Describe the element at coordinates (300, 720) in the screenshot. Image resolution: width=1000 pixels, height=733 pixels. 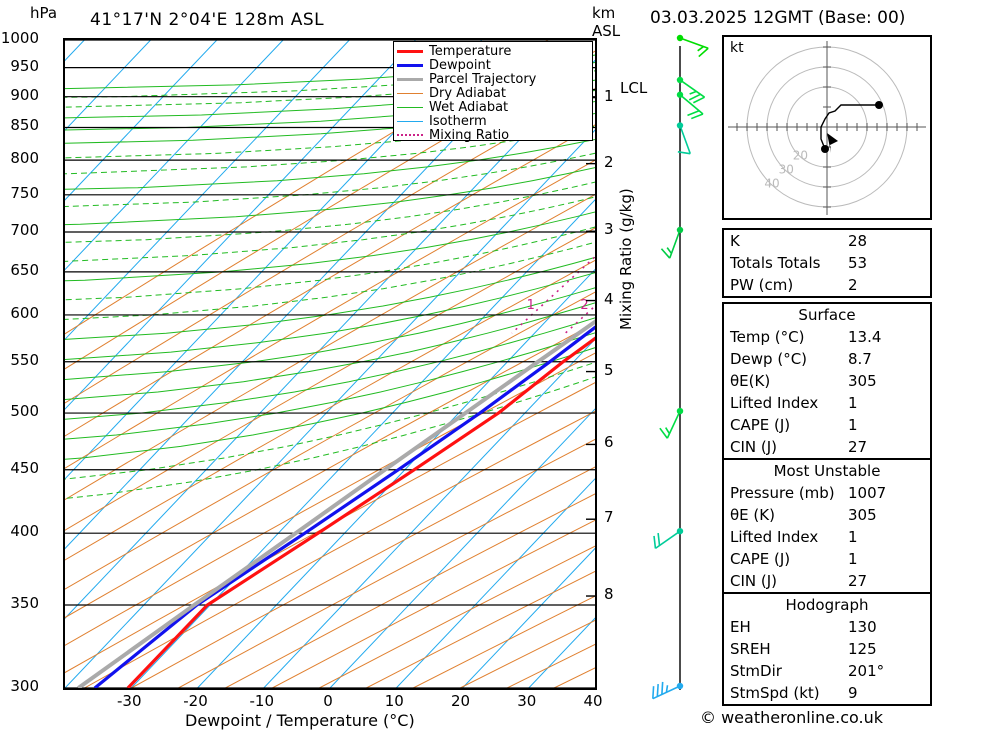
I see `x-axis-title: Dewpoint / Temperature (°C)` at that location.